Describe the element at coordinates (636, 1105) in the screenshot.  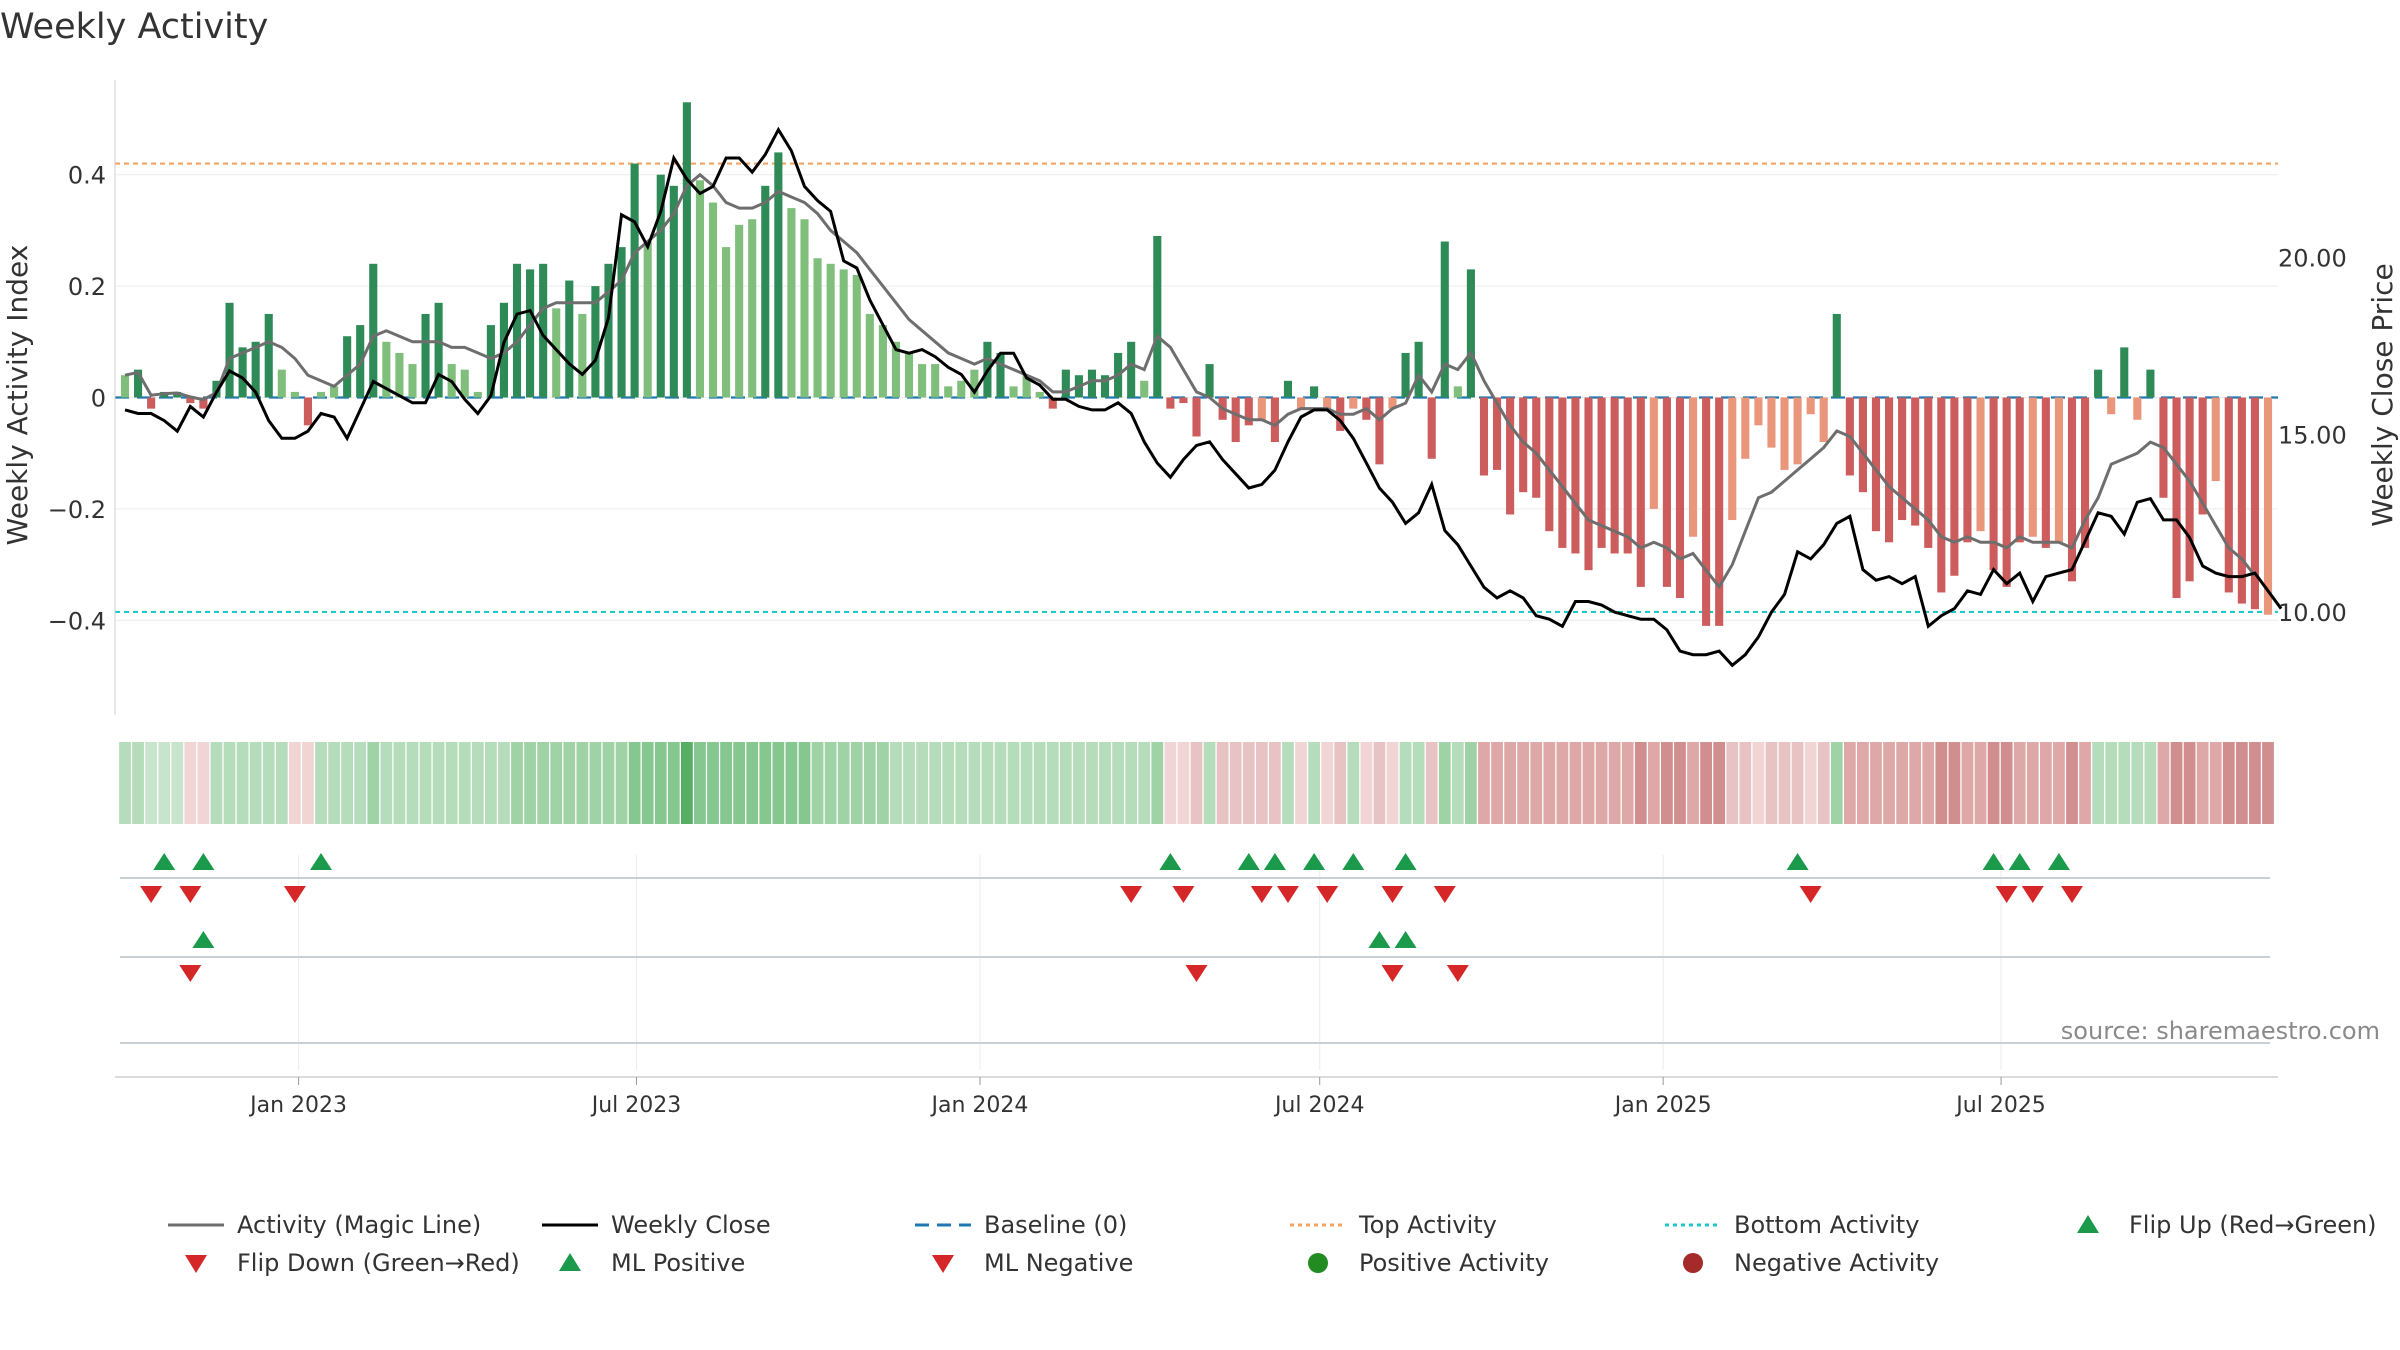
I see `x-tick-label: Jul 2023` at that location.